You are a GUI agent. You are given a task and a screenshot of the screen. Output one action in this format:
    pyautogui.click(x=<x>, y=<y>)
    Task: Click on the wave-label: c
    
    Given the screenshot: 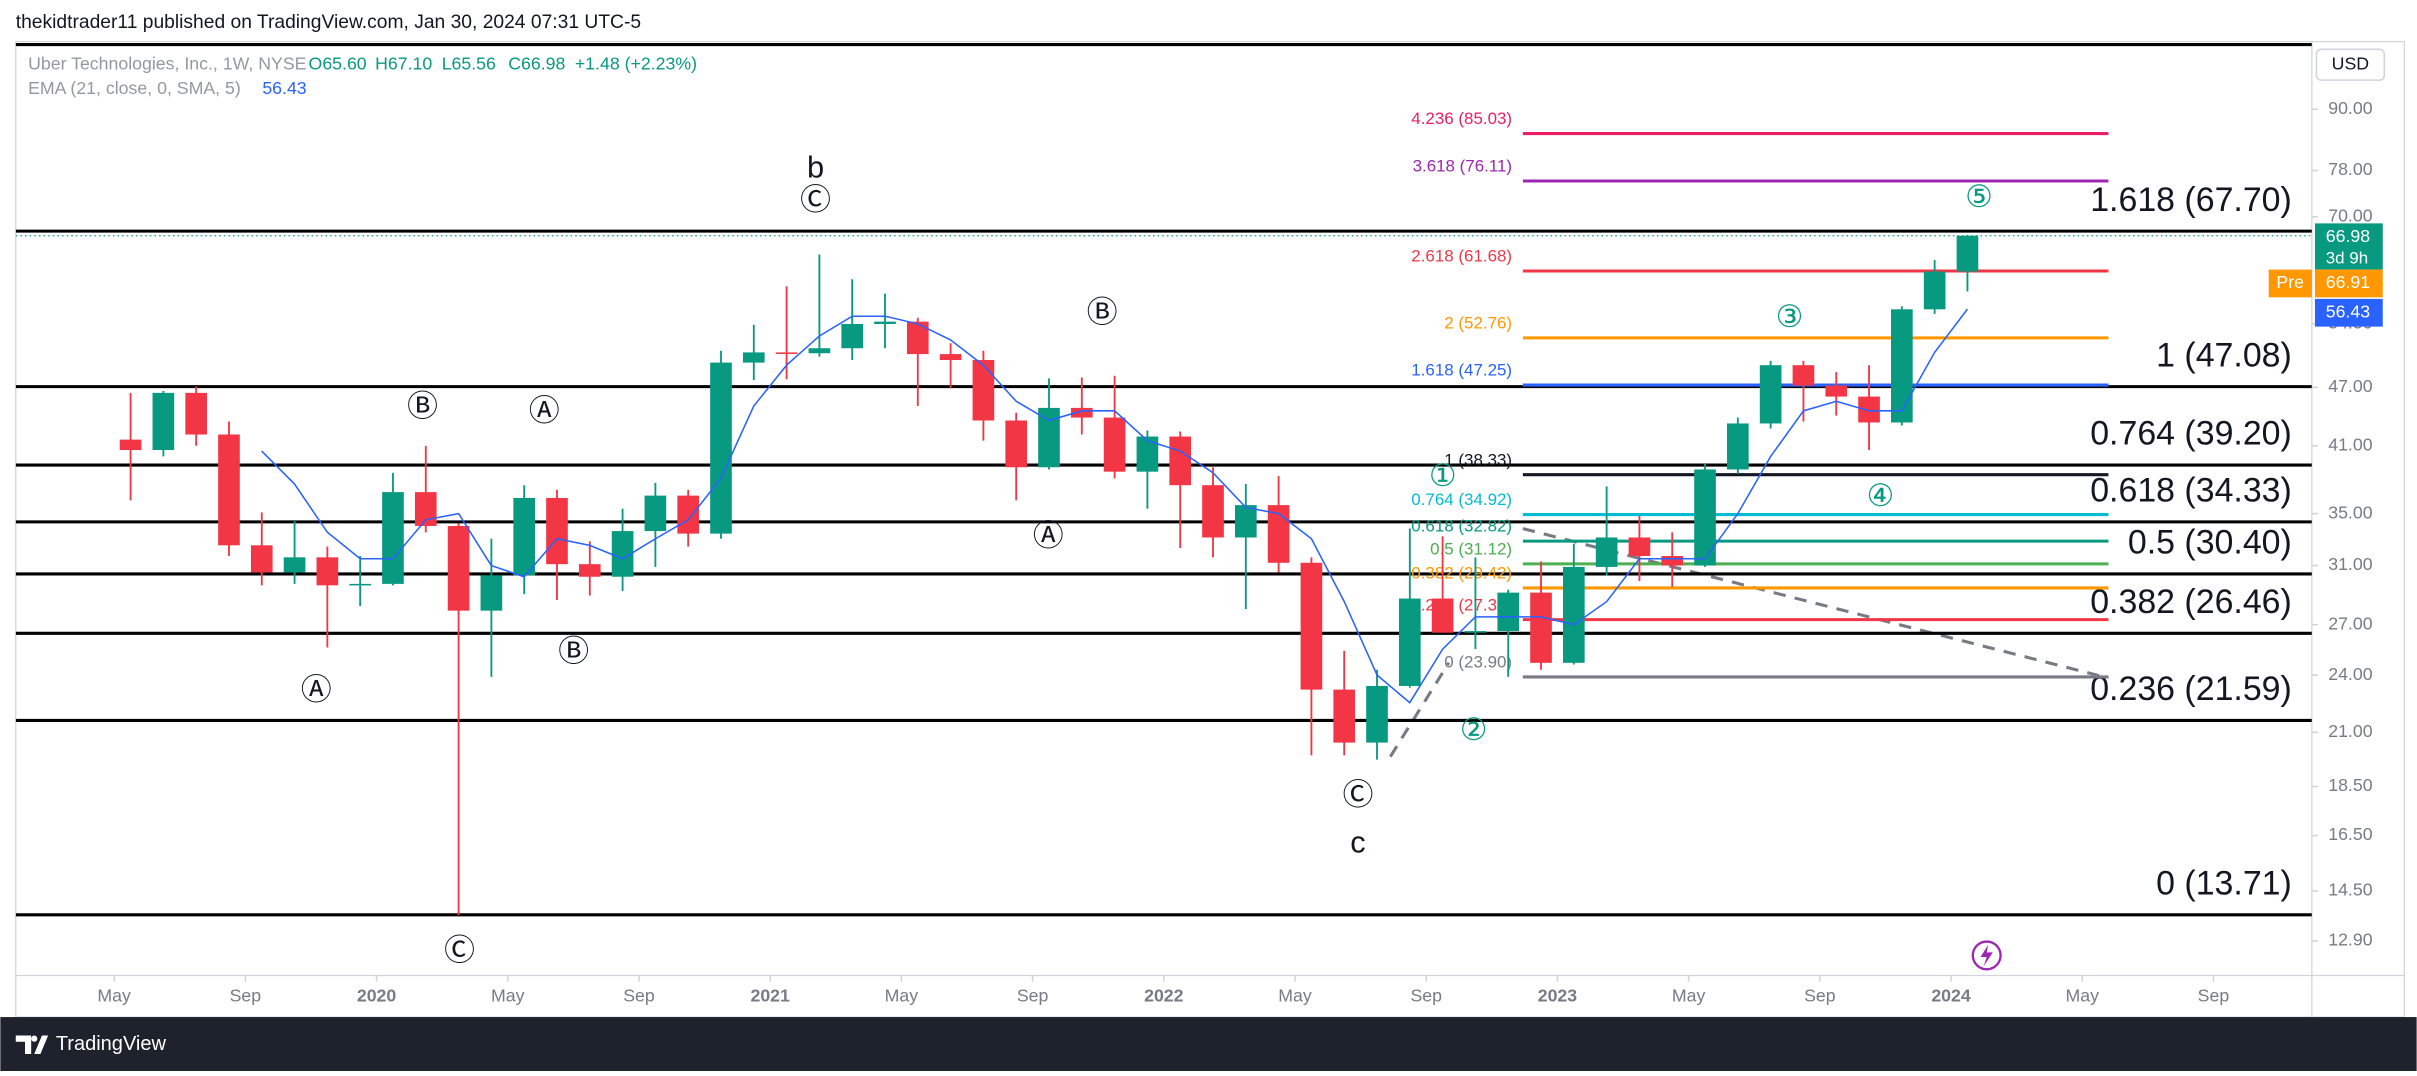 What is the action you would take?
    pyautogui.click(x=1357, y=842)
    